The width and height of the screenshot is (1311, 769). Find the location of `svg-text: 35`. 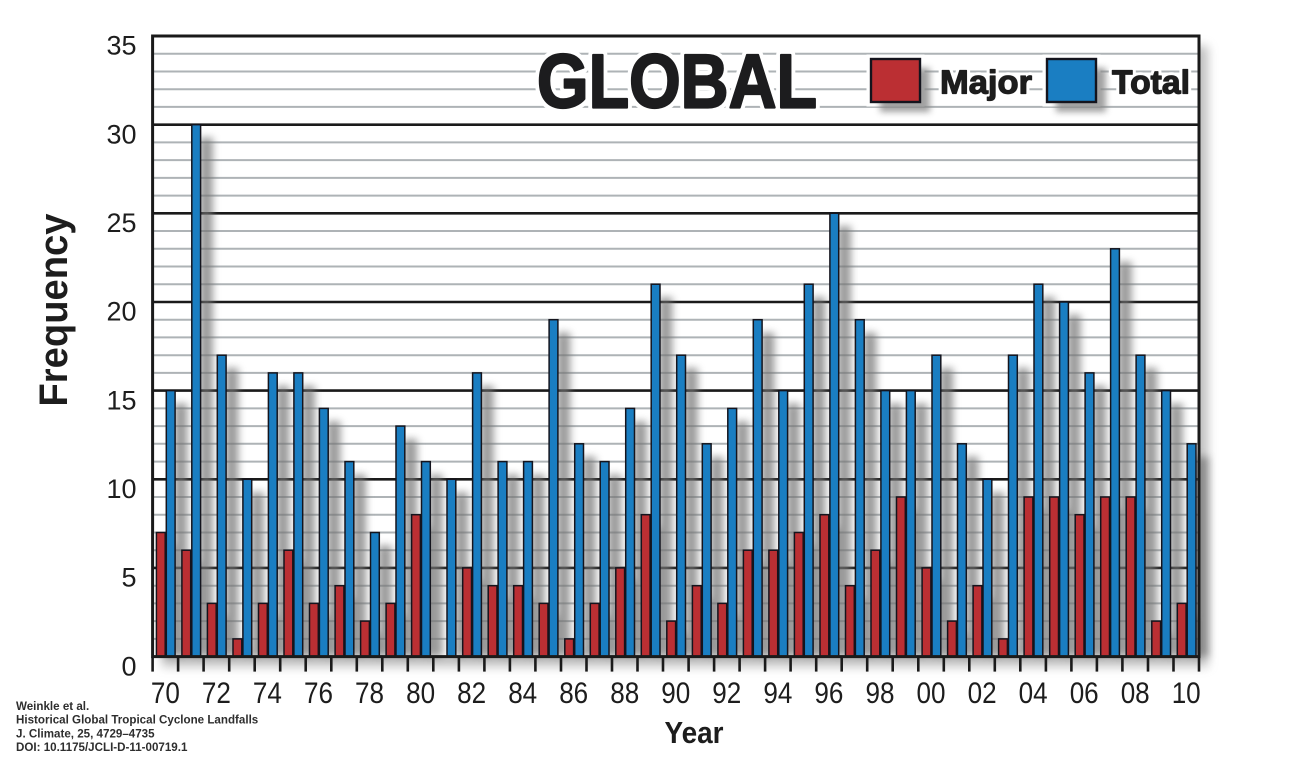

svg-text: 35 is located at coordinates (121, 46).